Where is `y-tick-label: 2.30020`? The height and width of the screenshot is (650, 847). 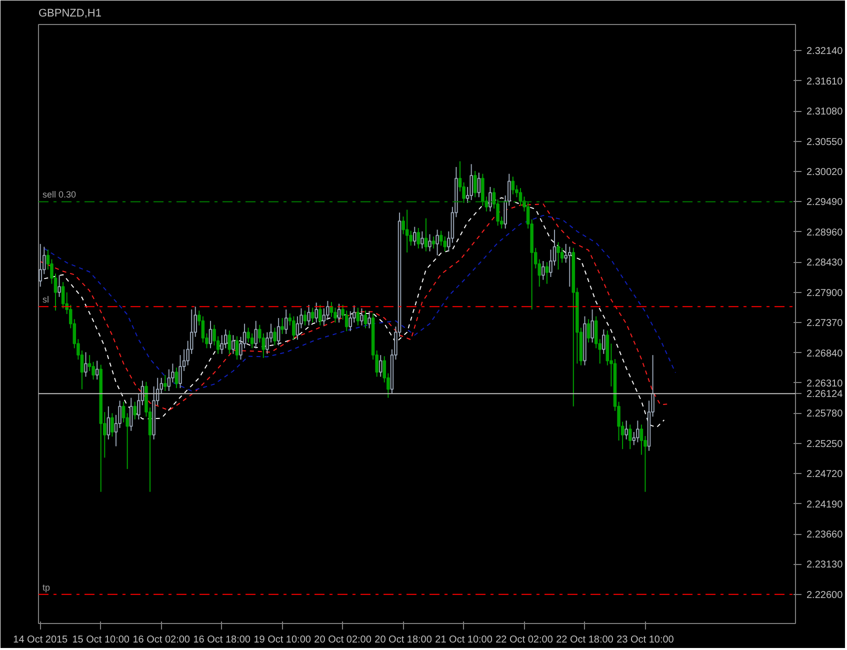 y-tick-label: 2.30020 is located at coordinates (825, 172).